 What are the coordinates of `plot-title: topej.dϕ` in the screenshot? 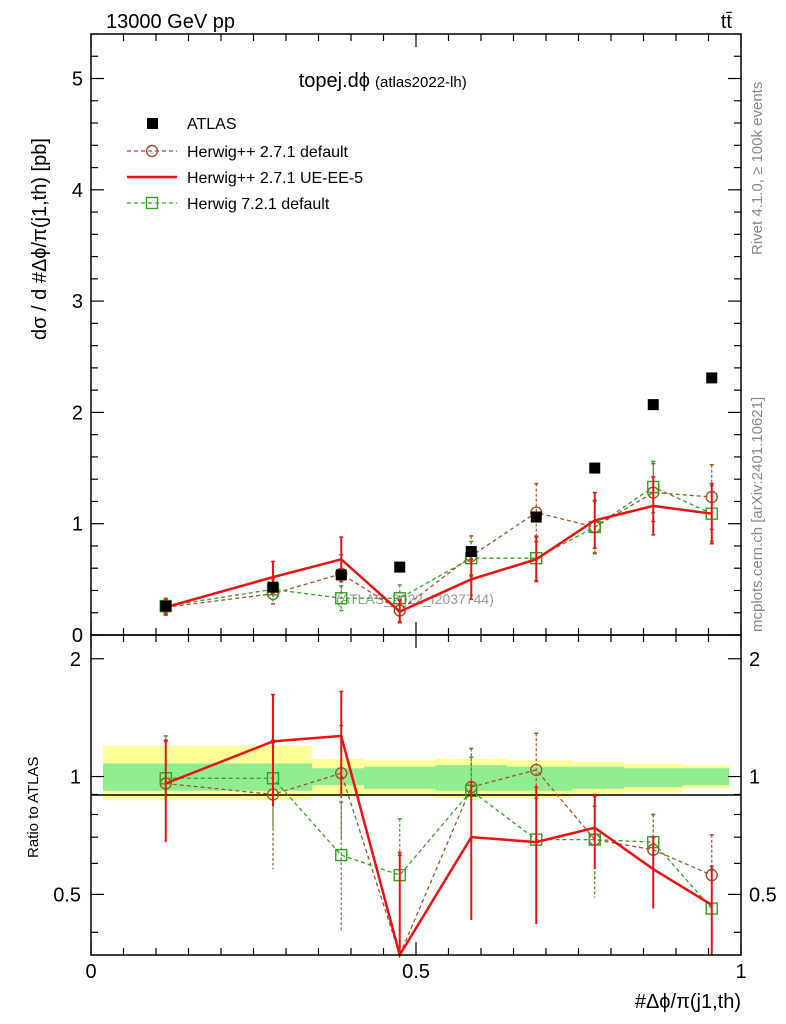 It's located at (334, 81).